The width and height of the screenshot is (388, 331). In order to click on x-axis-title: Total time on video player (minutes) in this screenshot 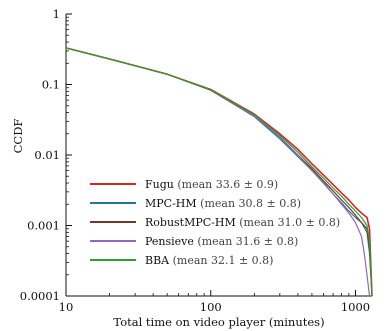, I will do `click(218, 322)`.